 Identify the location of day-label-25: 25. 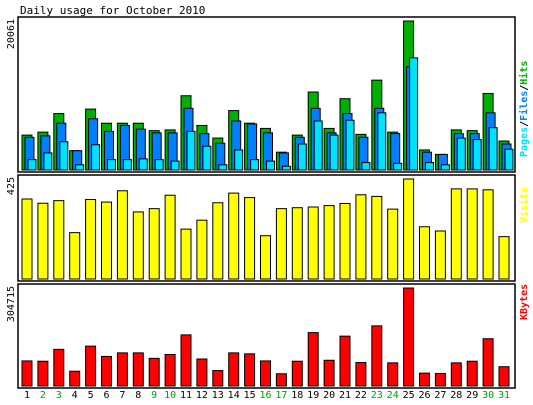
(409, 395).